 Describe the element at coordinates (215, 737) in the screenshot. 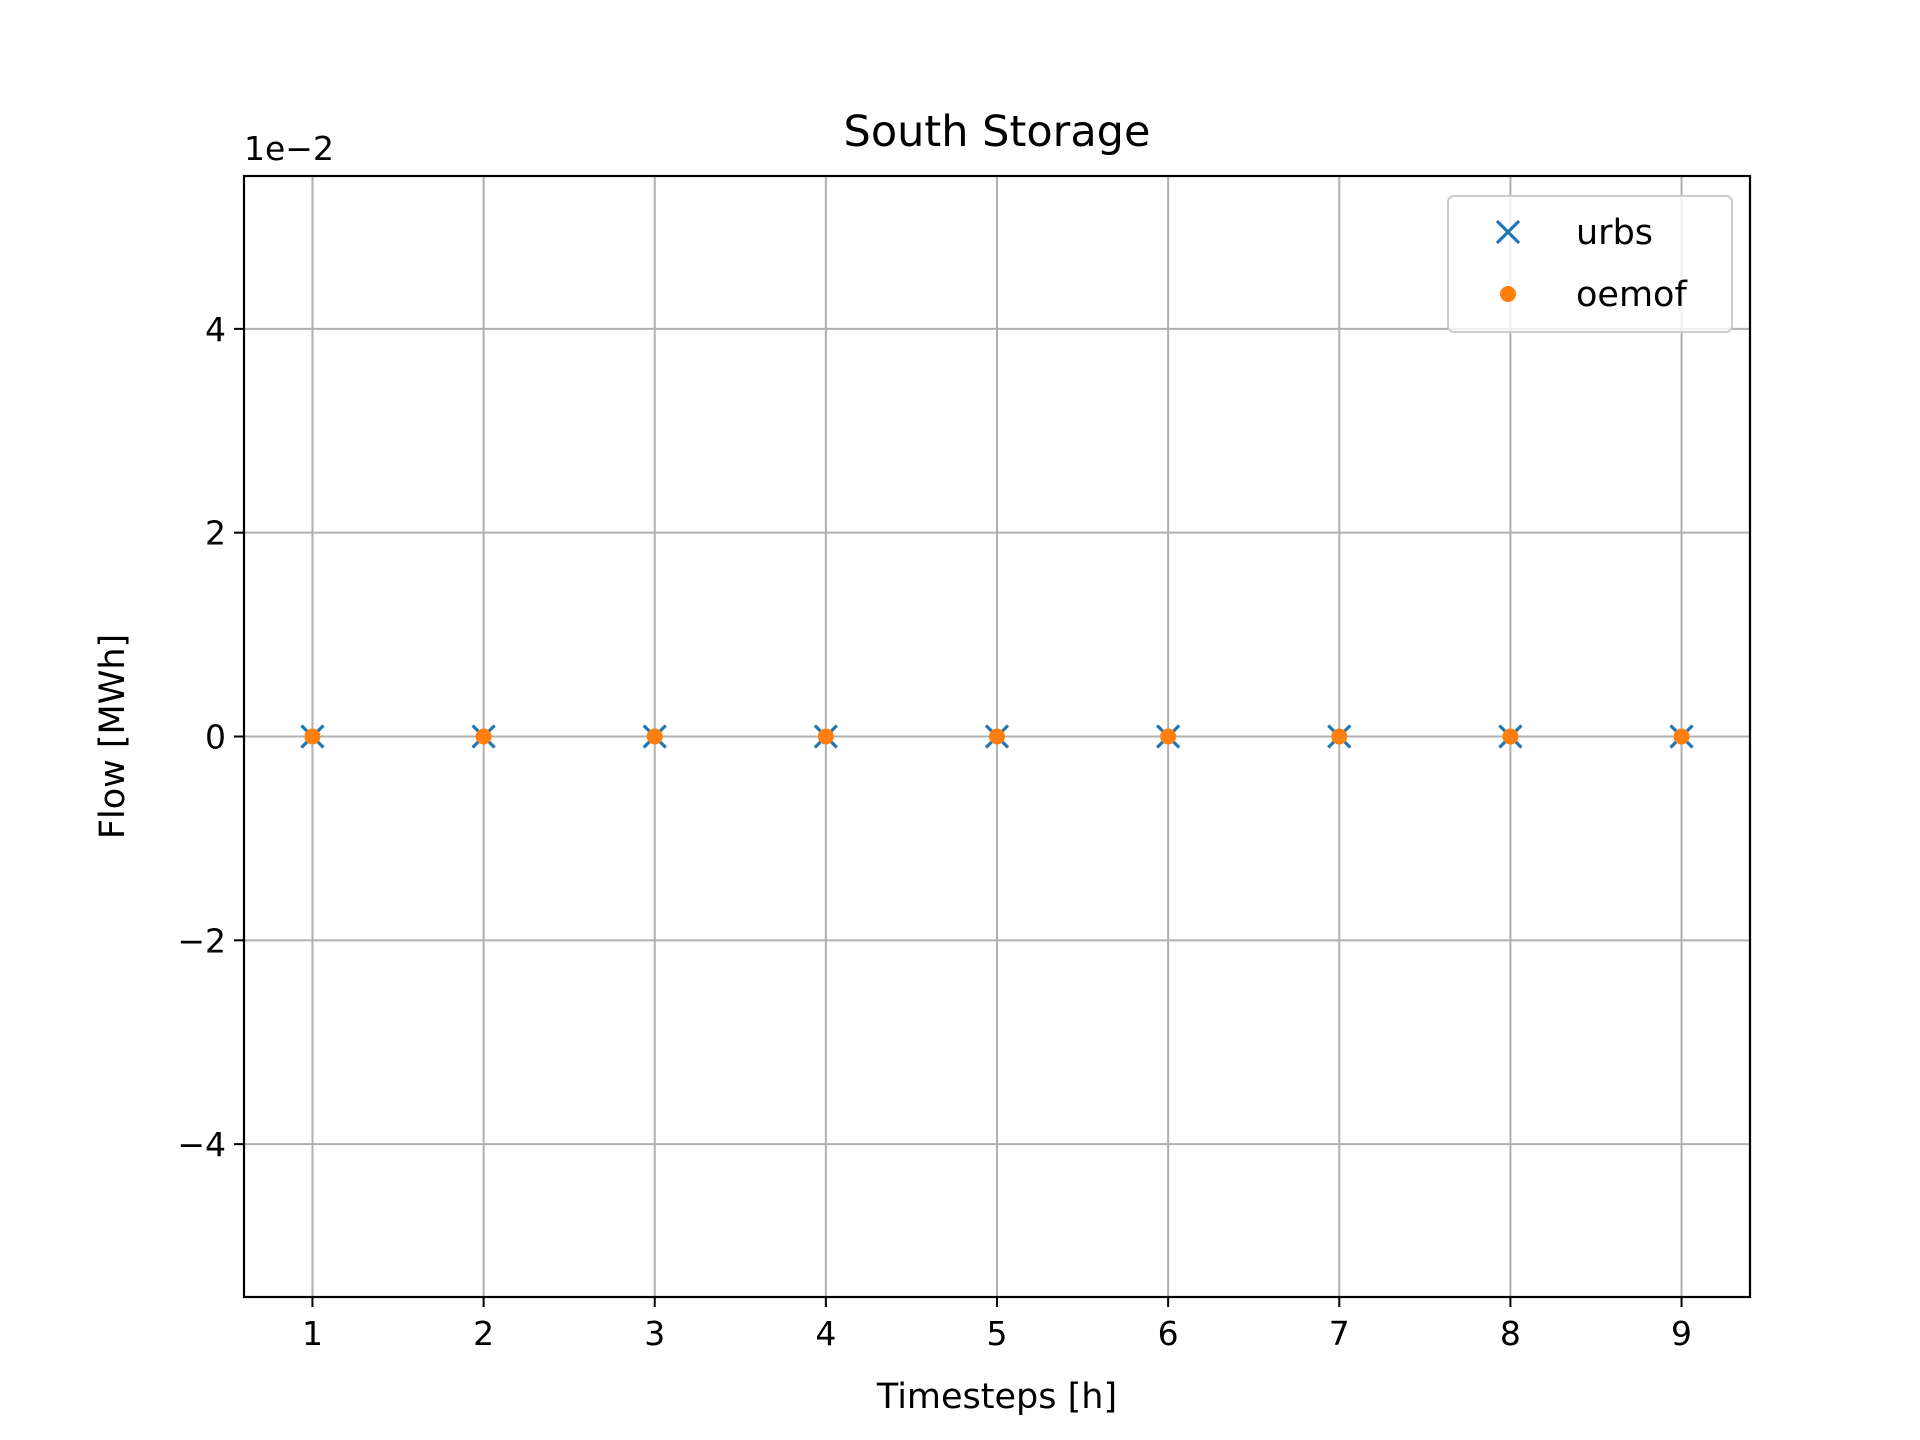

I see `y-tick-label: 0` at that location.